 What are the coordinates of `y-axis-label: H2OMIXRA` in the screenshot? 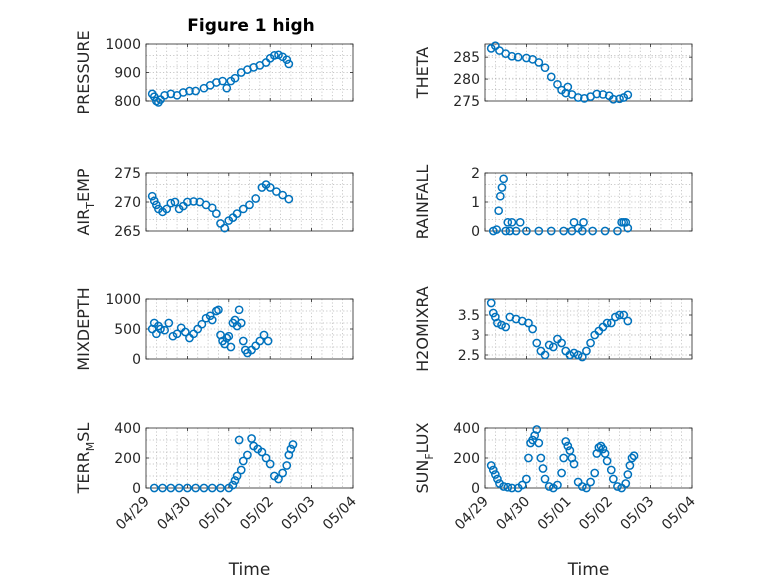 It's located at (422, 329).